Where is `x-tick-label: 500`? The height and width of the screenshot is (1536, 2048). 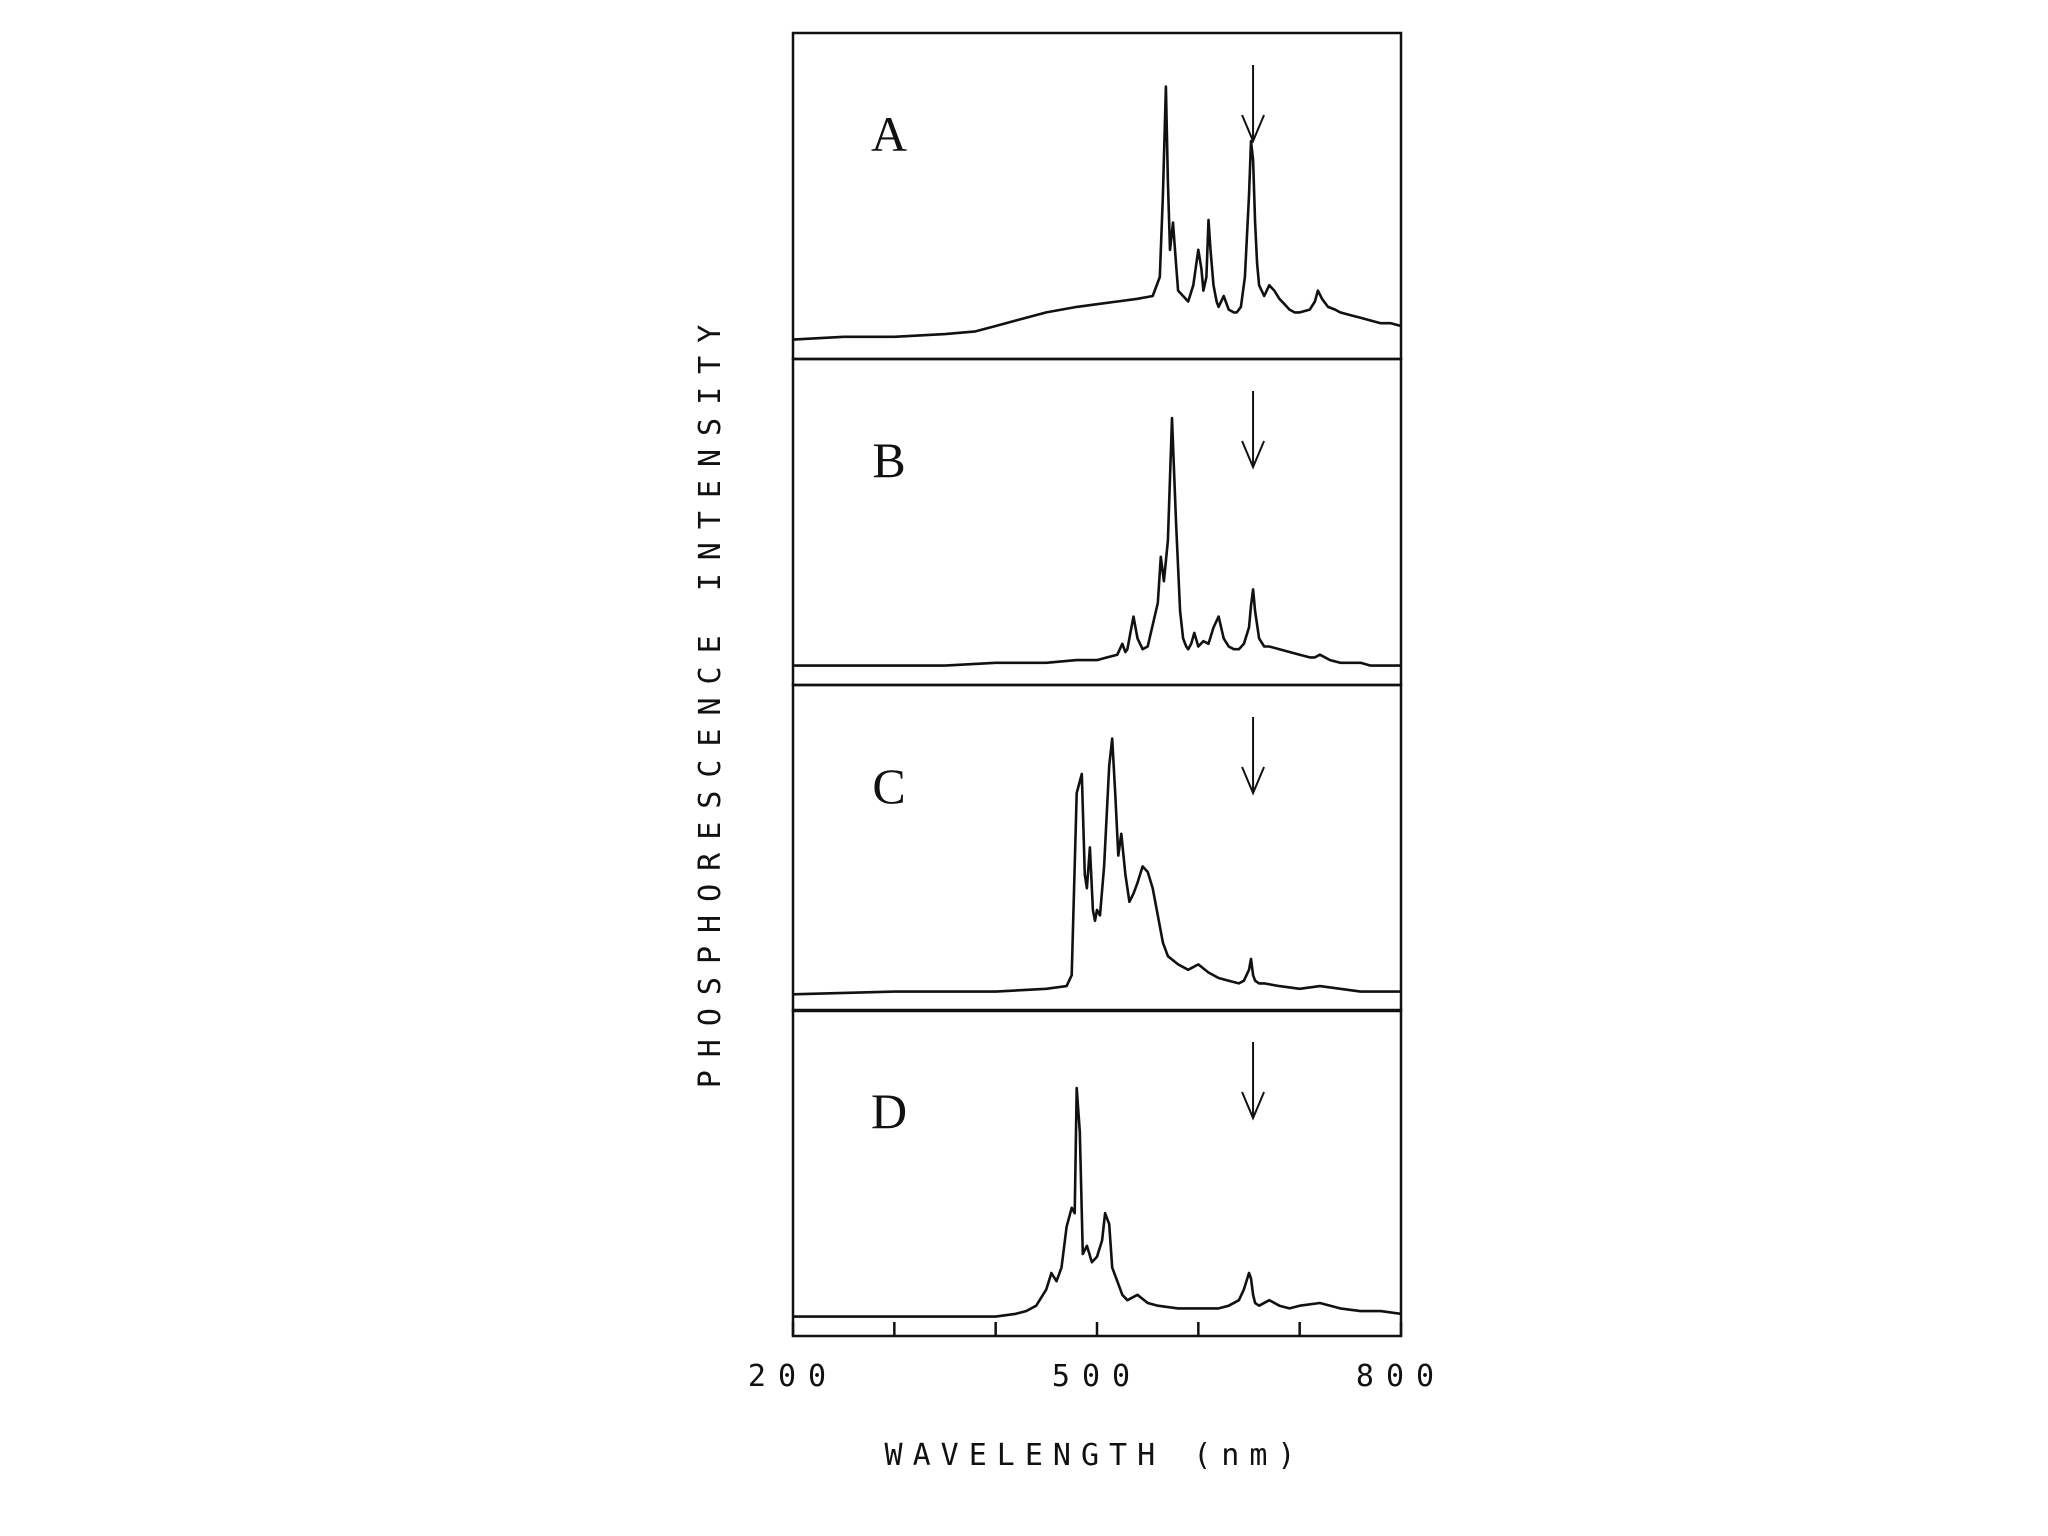
x-tick-label: 500 is located at coordinates (1097, 1376).